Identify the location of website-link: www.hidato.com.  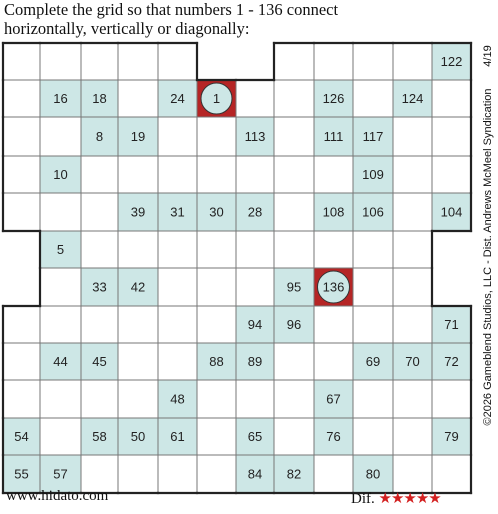
(57, 496).